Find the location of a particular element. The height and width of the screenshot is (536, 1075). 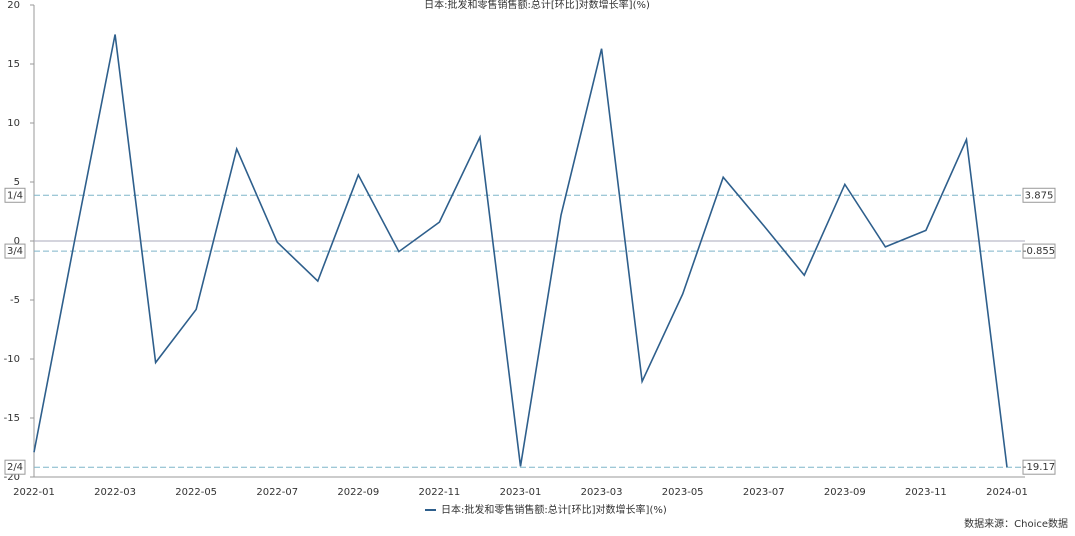

chart-title: 日本:批发和零售销售额:总计[环比]对数增长率](%) is located at coordinates (537, 5).